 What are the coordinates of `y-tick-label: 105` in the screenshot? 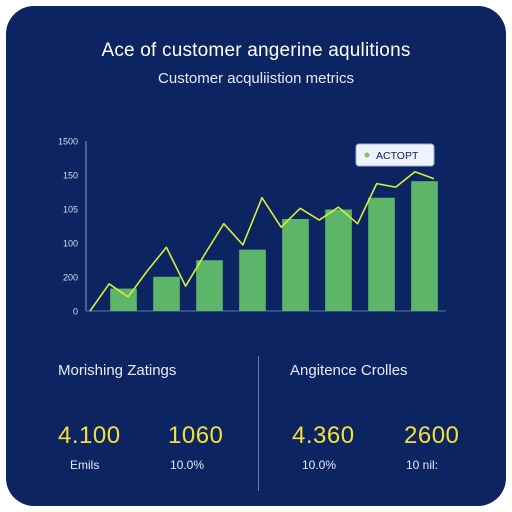 It's located at (70, 210).